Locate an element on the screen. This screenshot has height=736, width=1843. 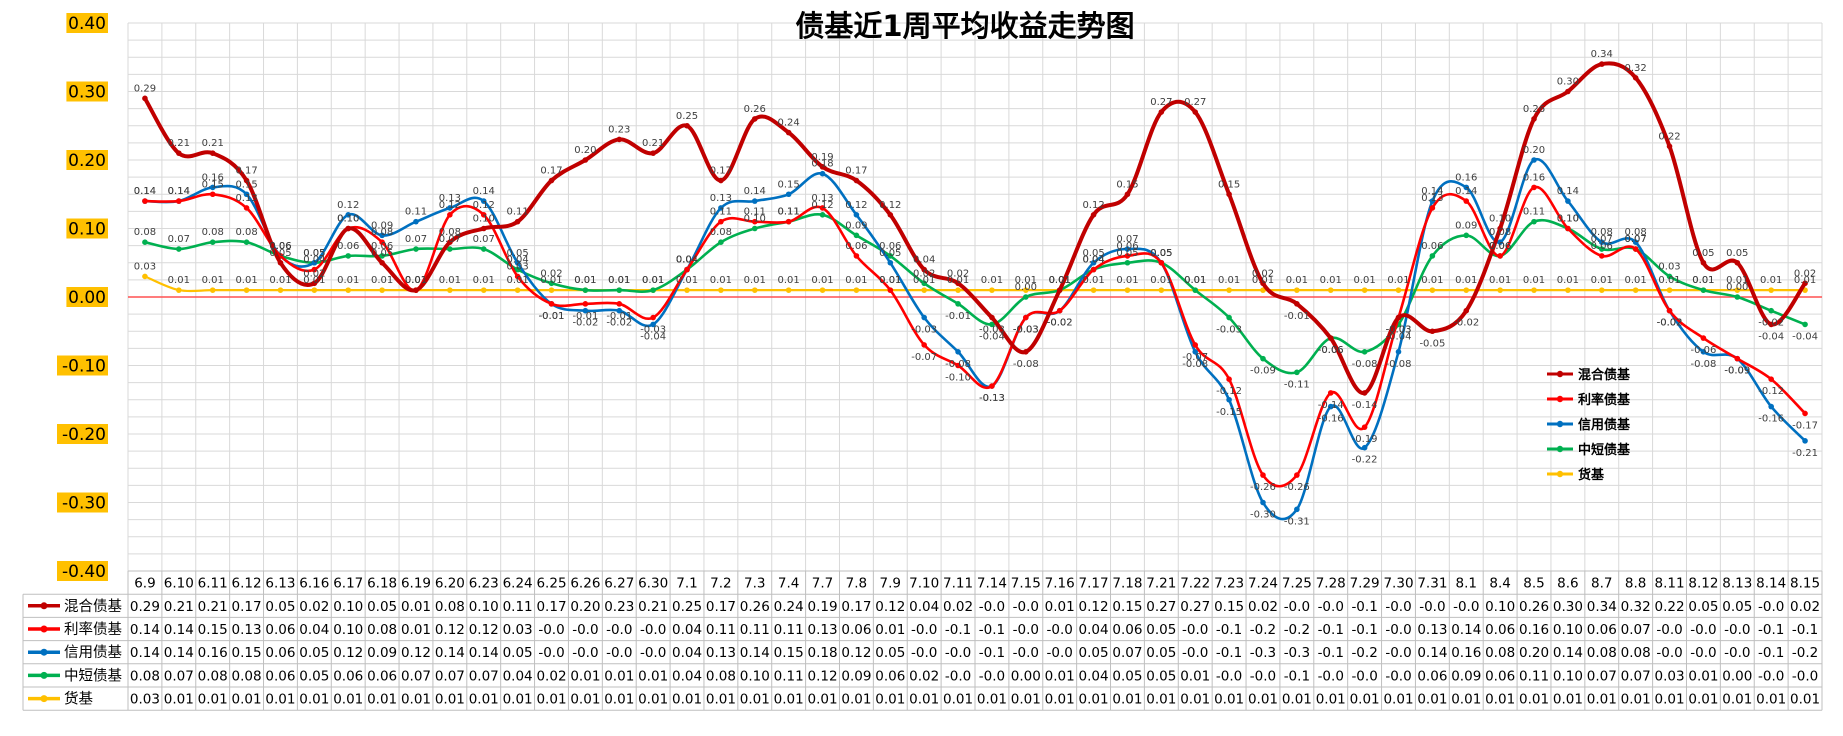
x-tick-label: 8.7 is located at coordinates (1601, 584).